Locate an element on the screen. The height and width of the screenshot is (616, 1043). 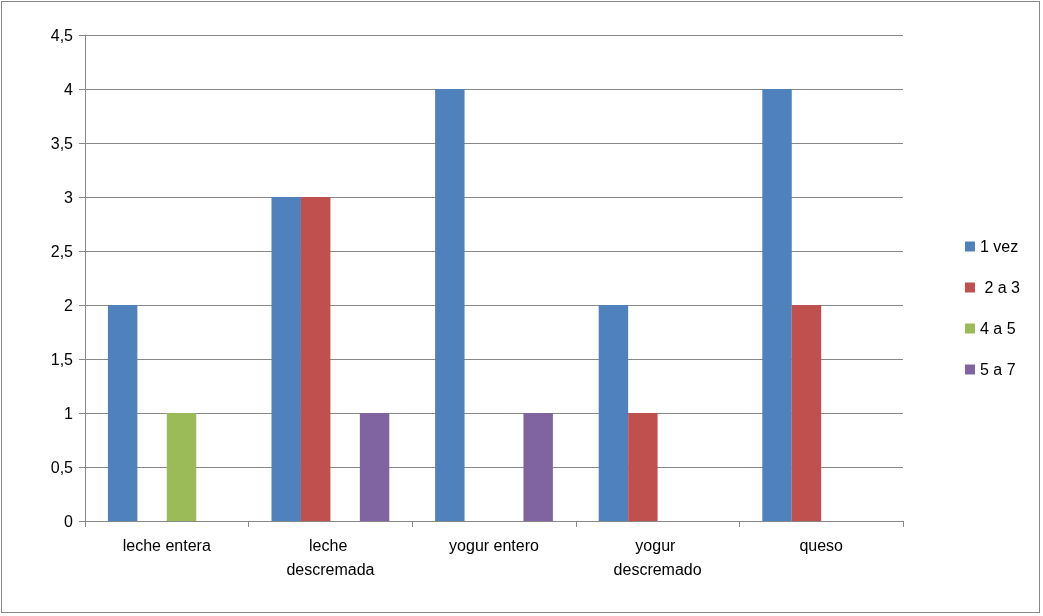
y-tick-label: 0 is located at coordinates (69, 521).